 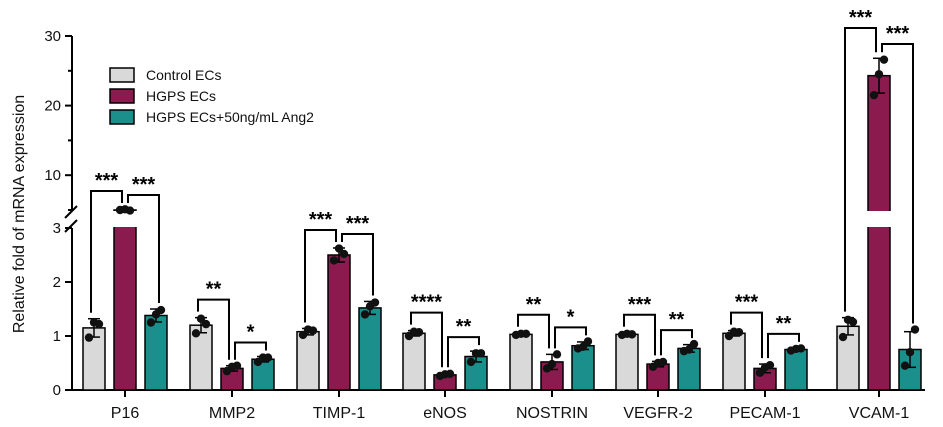 What do you see at coordinates (181, 96) in the screenshot?
I see `legend-label: HGPS ECs` at bounding box center [181, 96].